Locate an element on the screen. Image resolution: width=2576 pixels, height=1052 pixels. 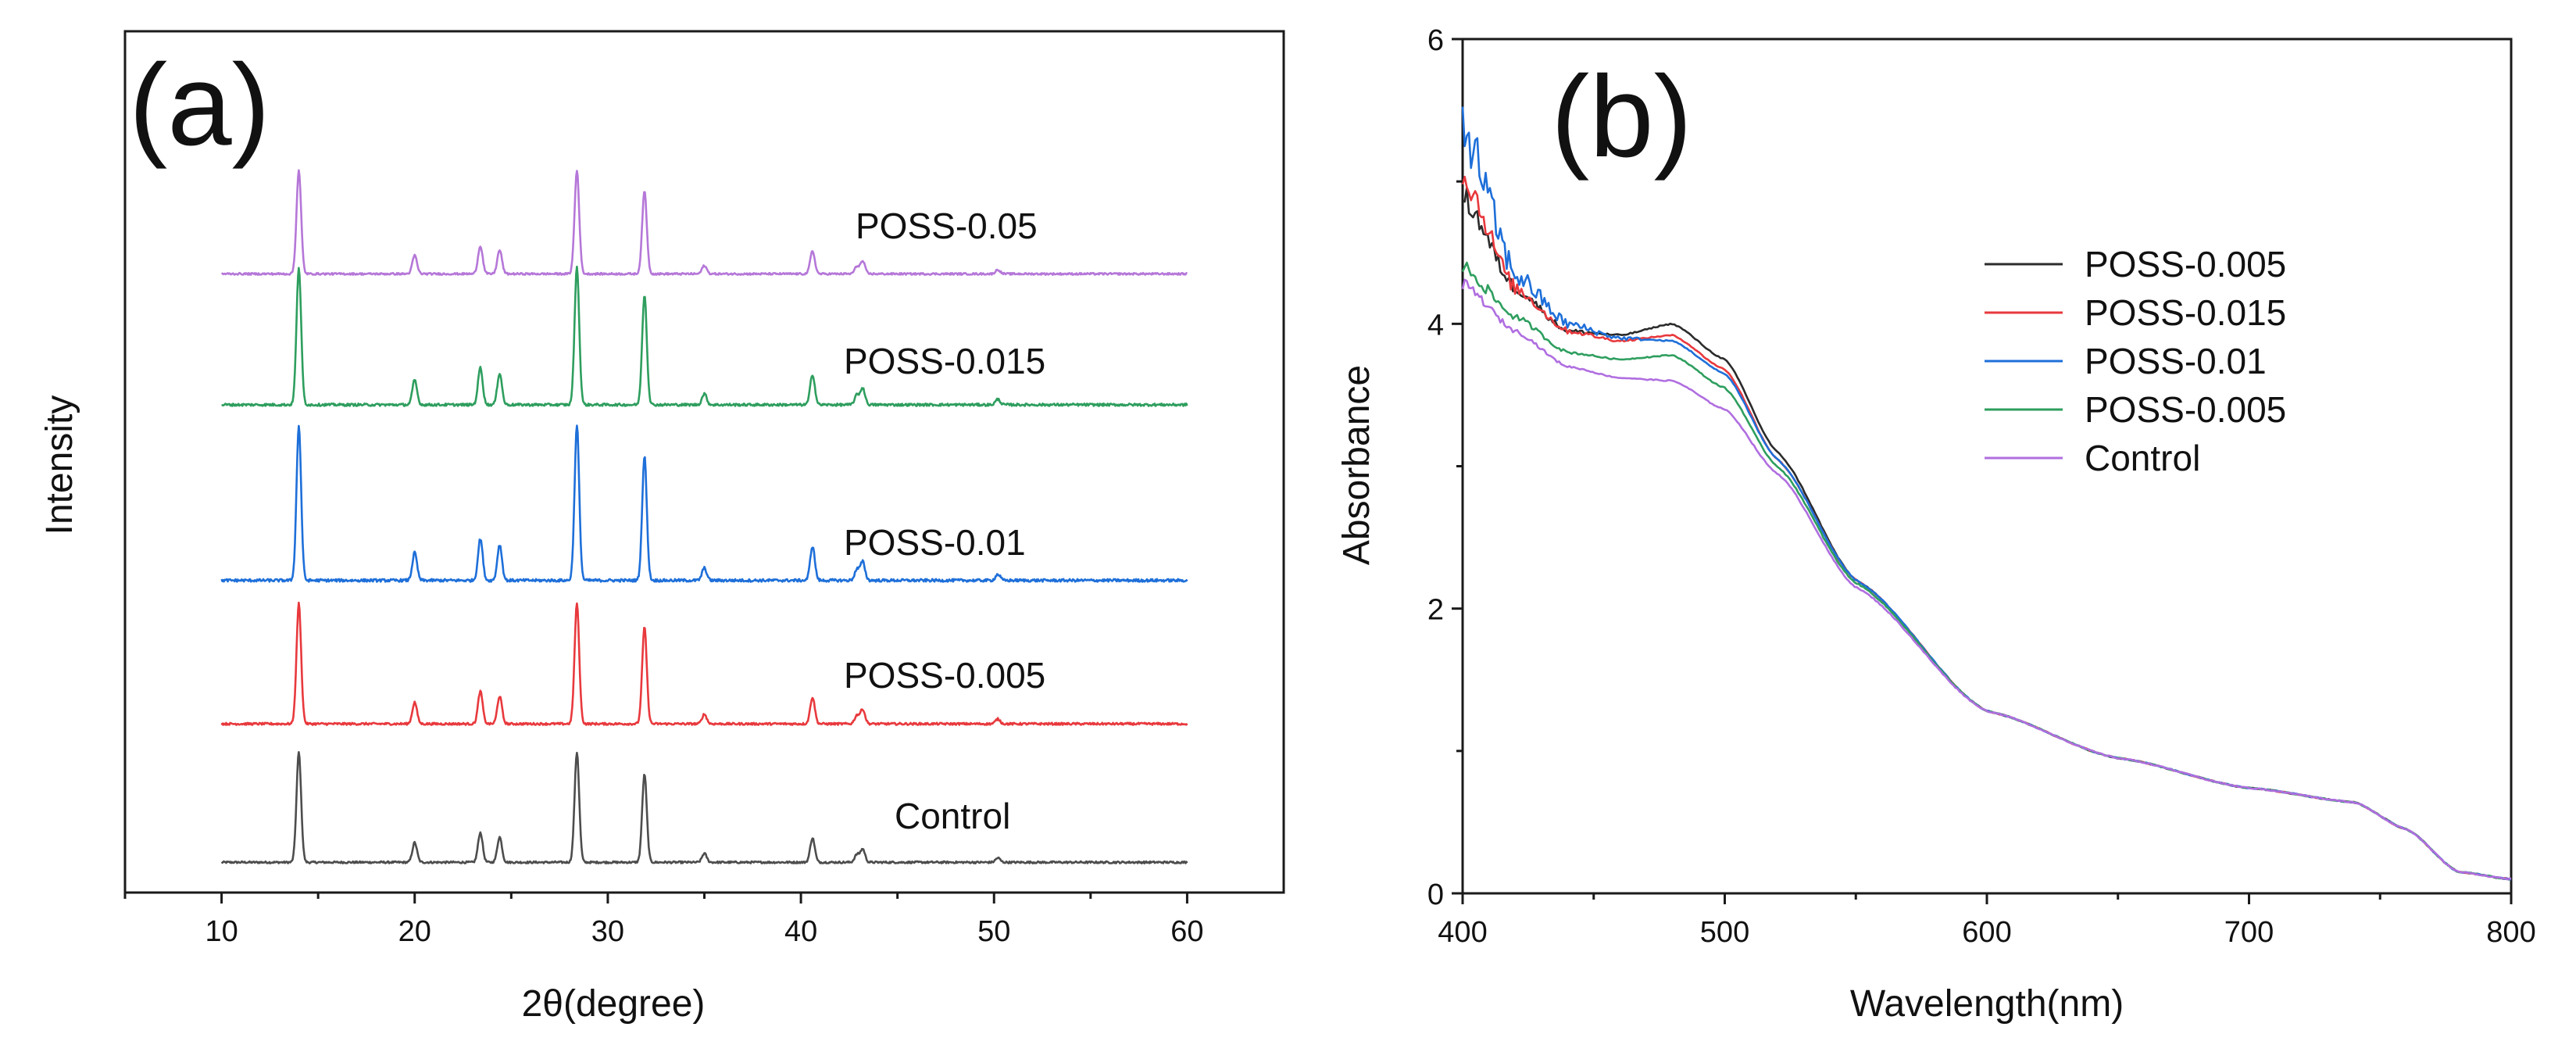
panel-a-series-poss-0.015 is located at coordinates (705, 336).